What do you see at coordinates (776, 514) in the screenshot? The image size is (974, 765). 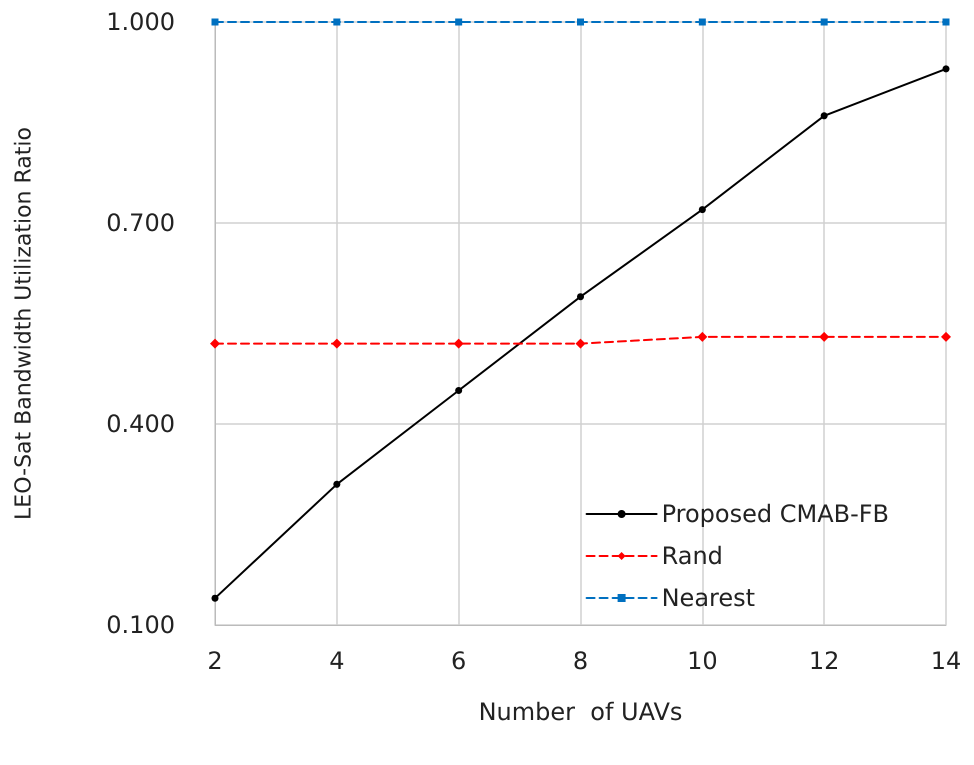 I see `legend-label: Proposed CMAB-FB` at bounding box center [776, 514].